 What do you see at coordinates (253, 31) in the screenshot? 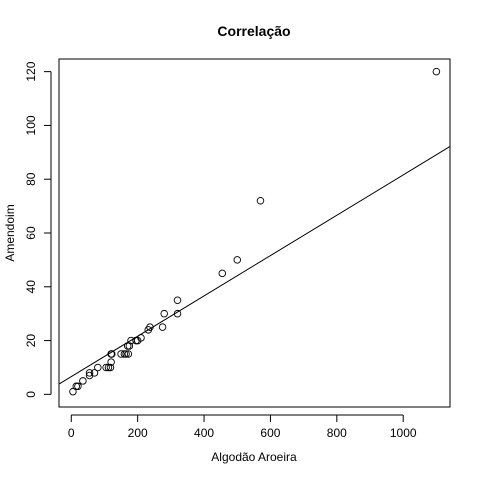
I see `chart-title: Correlação` at bounding box center [253, 31].